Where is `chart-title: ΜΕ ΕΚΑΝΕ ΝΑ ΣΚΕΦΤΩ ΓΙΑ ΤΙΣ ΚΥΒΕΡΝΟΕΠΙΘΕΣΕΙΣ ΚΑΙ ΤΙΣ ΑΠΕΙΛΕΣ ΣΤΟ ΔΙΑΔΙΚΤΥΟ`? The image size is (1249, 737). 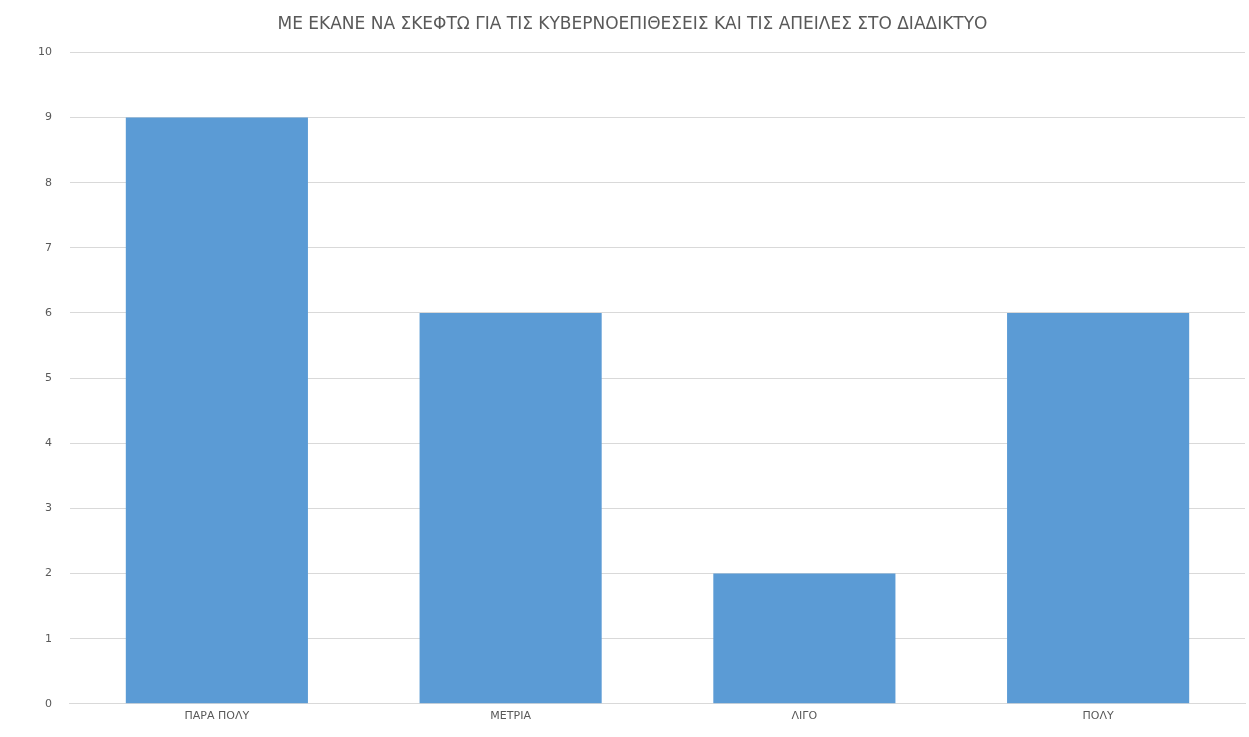 chart-title: ΜΕ ΕΚΑΝΕ ΝΑ ΣΚΕΦΤΩ ΓΙΑ ΤΙΣ ΚΥΒΕΡΝΟΕΠΙΘΕΣΕΙΣ ΚΑΙ ΤΙΣ ΑΠΕΙΛΕΣ ΣΤΟ ΔΙΑΔΙΚΤΥΟ is located at coordinates (632, 22).